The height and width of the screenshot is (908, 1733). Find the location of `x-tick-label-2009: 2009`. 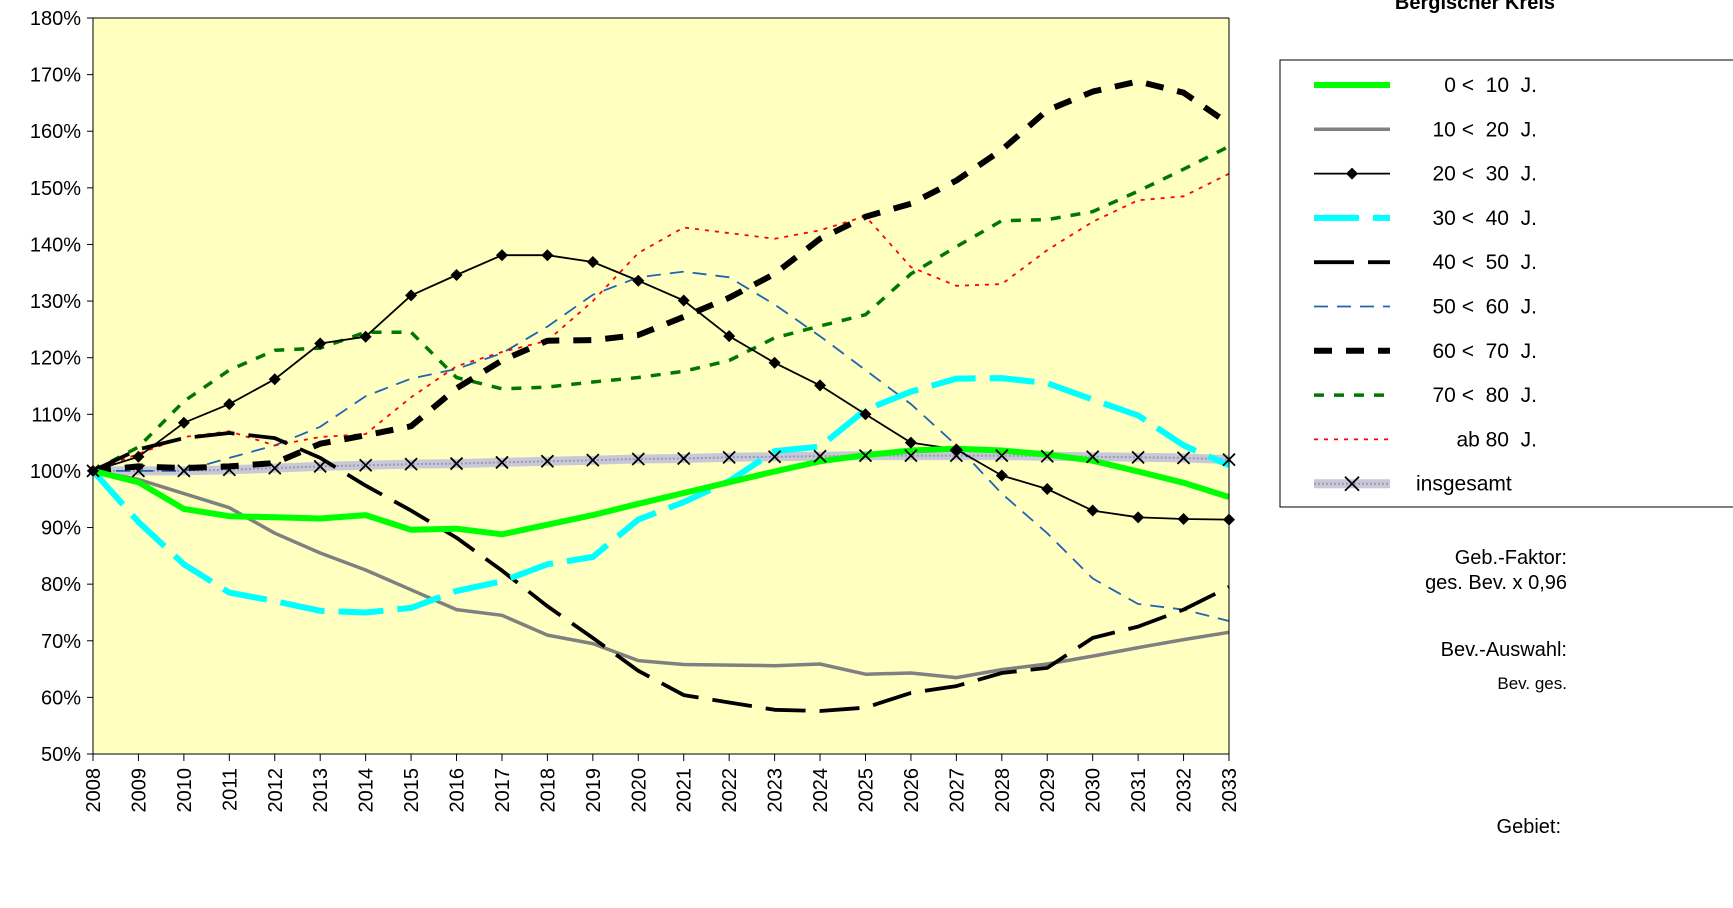

x-tick-label-2009: 2009 is located at coordinates (139, 790).